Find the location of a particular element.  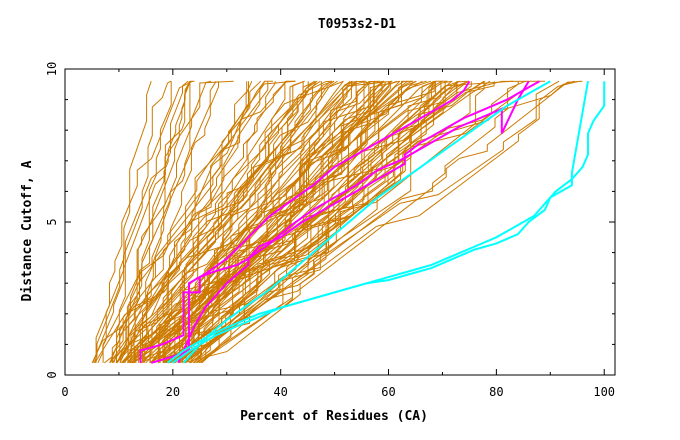

x-axis-label: Percent of Residues (CA) is located at coordinates (334, 416).